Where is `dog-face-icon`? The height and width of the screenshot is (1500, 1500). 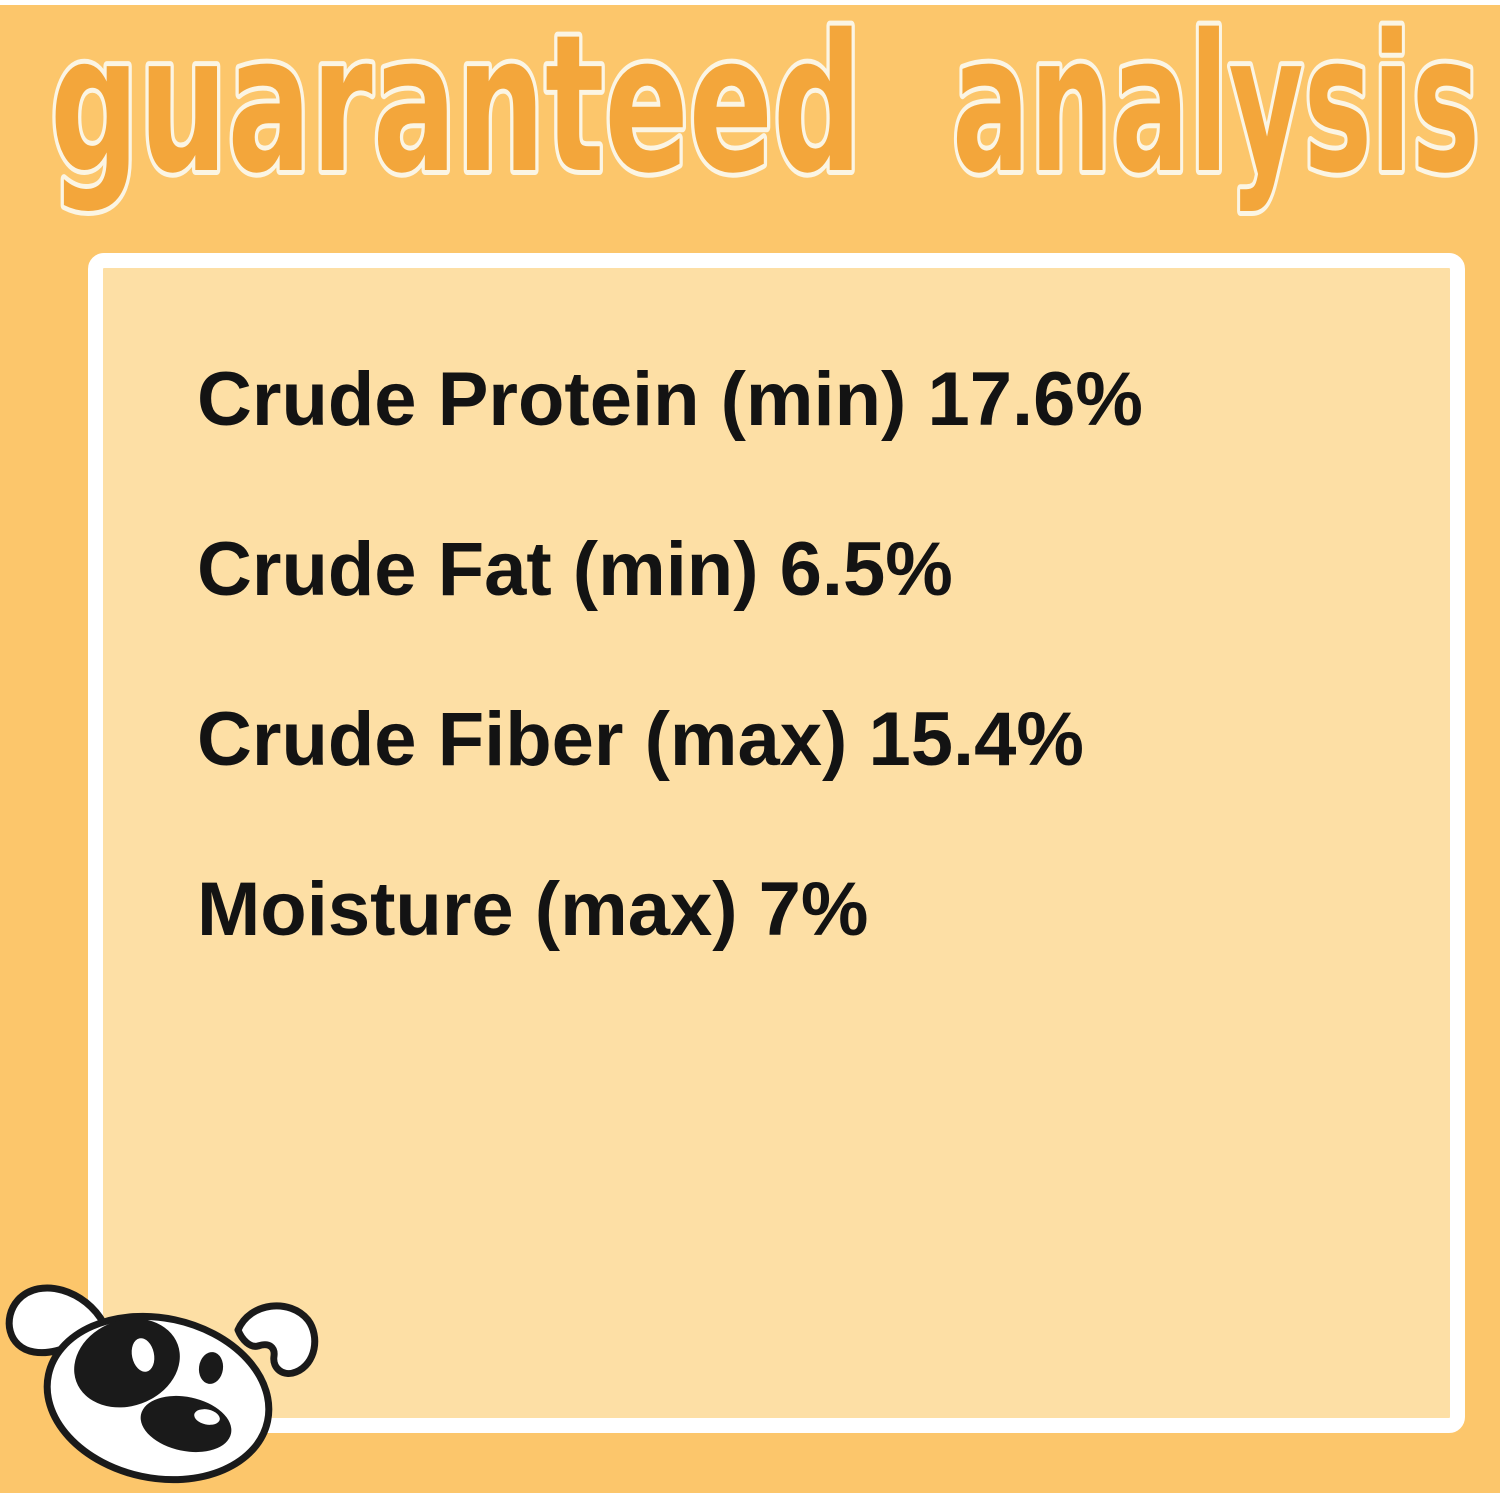
dog-face-icon is located at coordinates (162, 1384).